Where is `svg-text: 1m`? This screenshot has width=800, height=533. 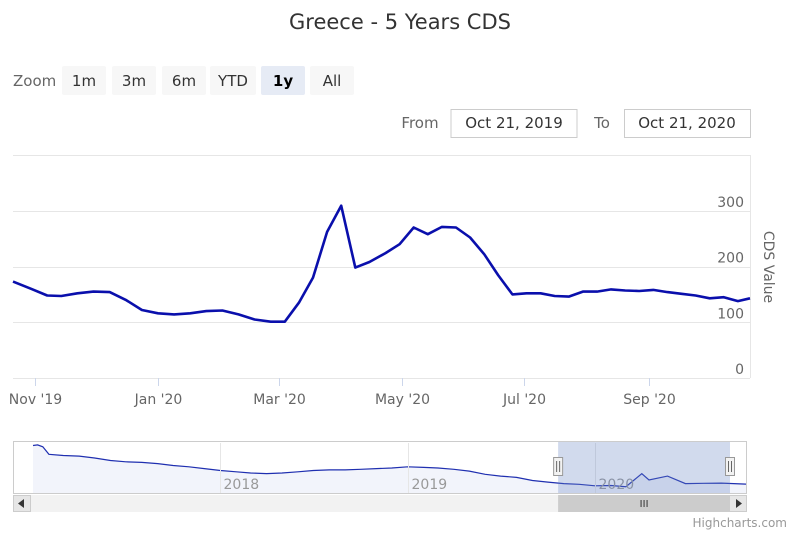
svg-text: 1m is located at coordinates (84, 81).